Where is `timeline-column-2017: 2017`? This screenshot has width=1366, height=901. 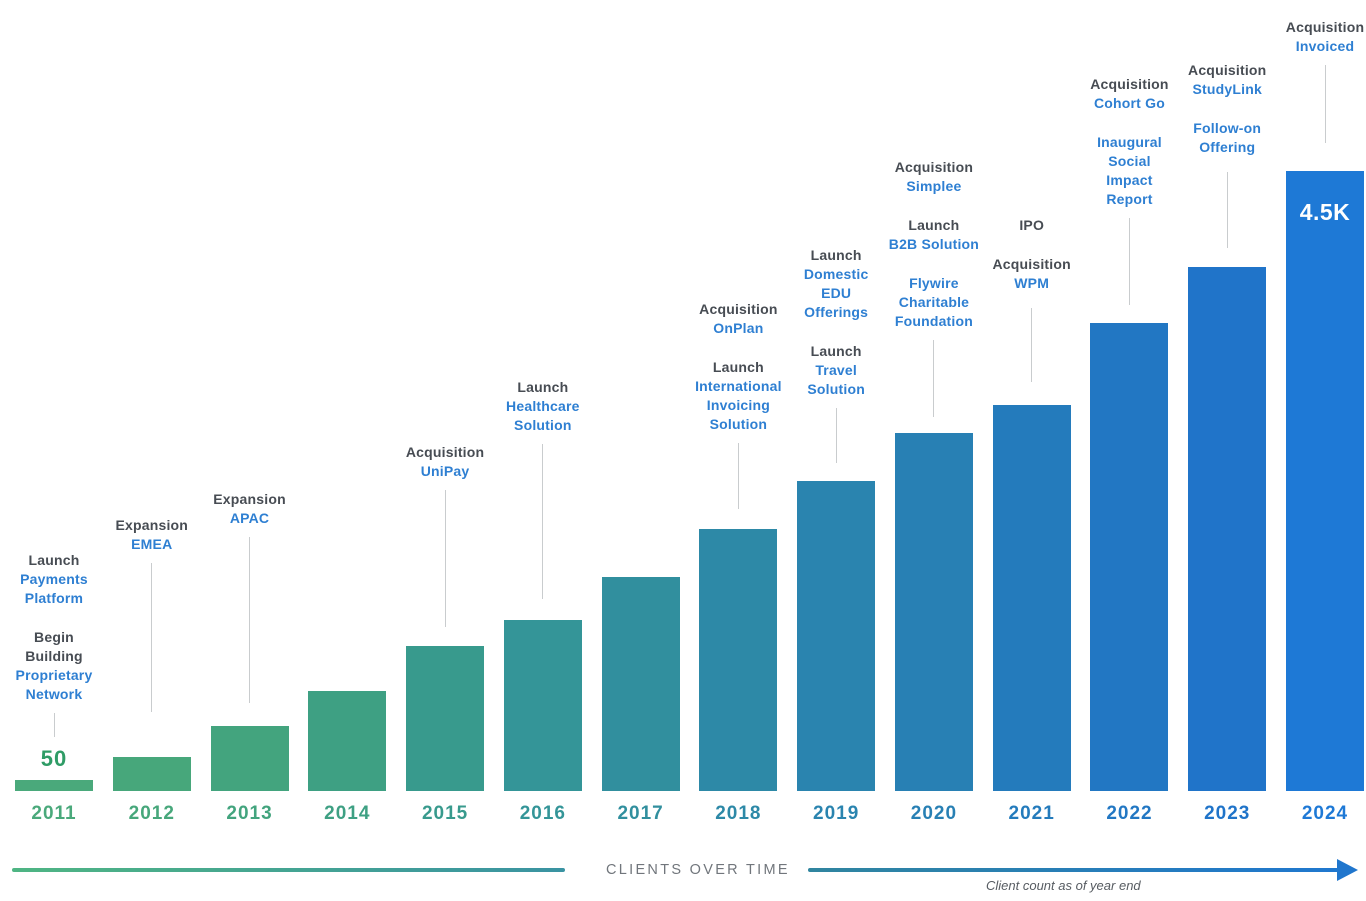 timeline-column-2017: 2017 is located at coordinates (641, 412).